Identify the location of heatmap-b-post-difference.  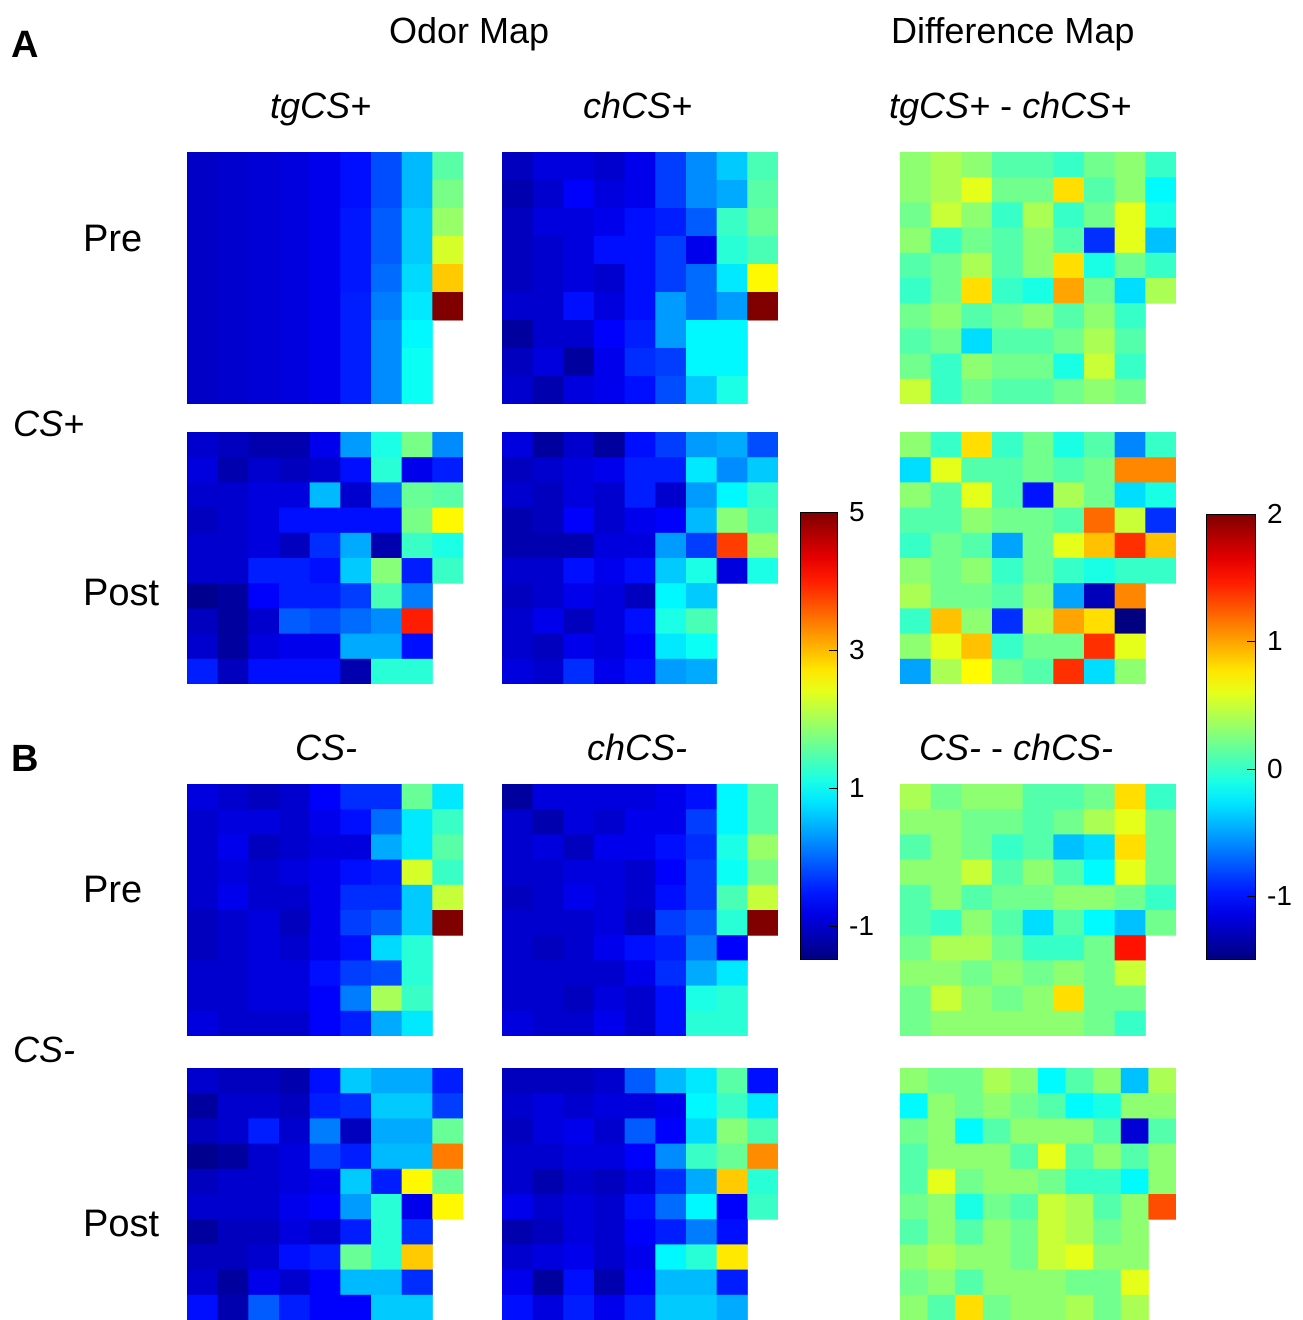
(1038, 1194).